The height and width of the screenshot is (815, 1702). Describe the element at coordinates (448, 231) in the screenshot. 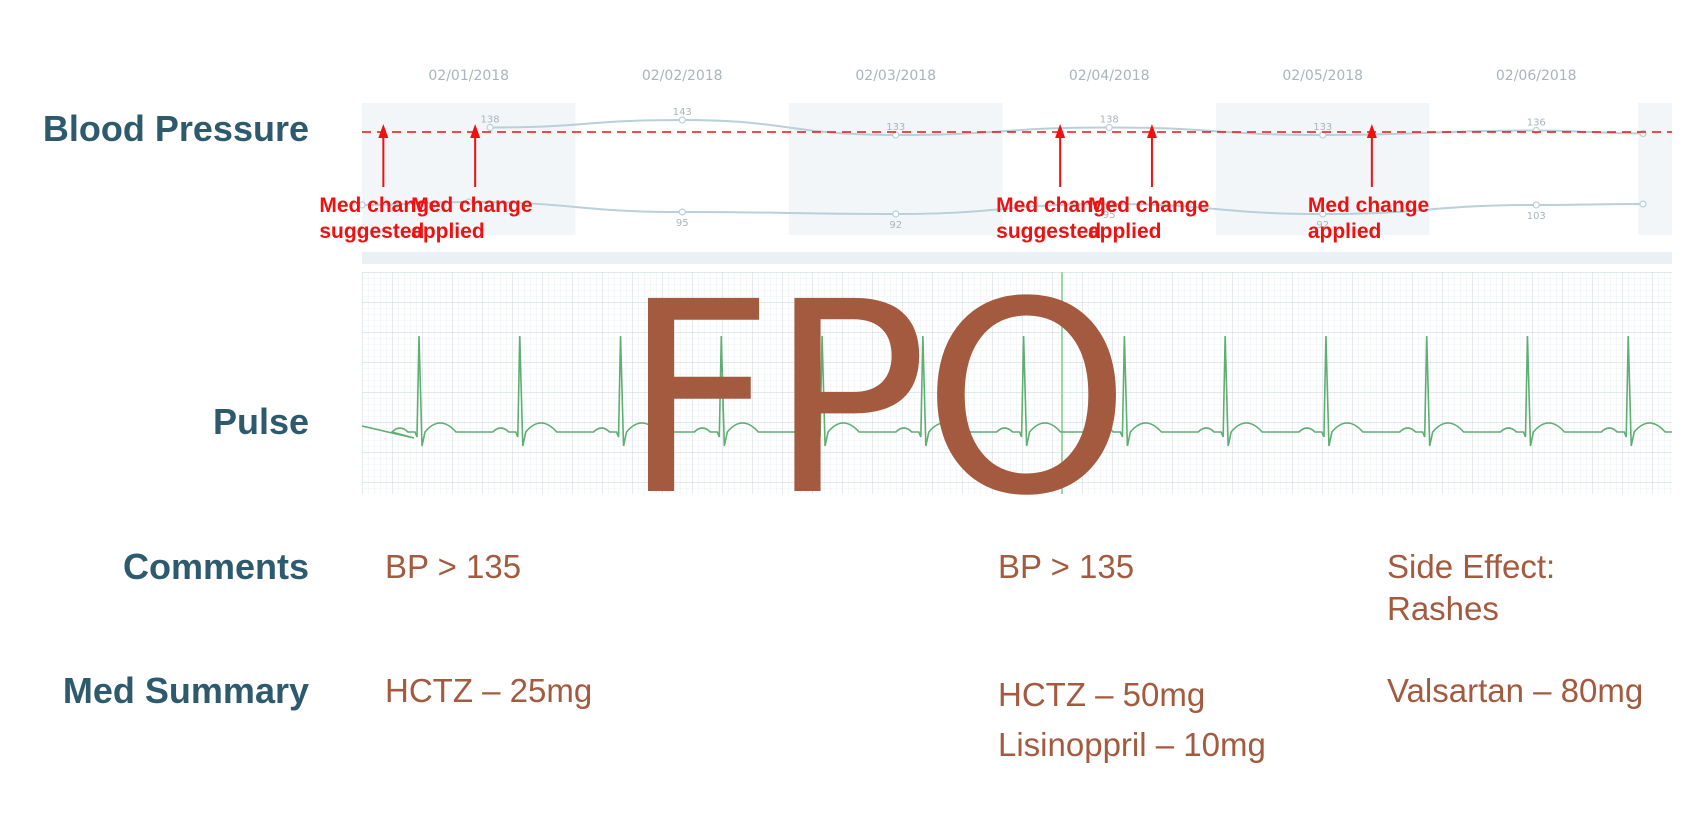

I see `annotation-text-2-line-2: applied` at that location.